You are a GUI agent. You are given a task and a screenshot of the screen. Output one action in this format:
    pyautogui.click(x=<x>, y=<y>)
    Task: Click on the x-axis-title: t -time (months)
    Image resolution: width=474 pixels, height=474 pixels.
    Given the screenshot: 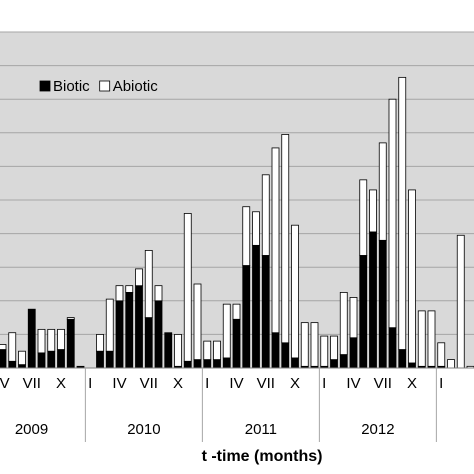 What is the action you would take?
    pyautogui.click(x=262, y=456)
    